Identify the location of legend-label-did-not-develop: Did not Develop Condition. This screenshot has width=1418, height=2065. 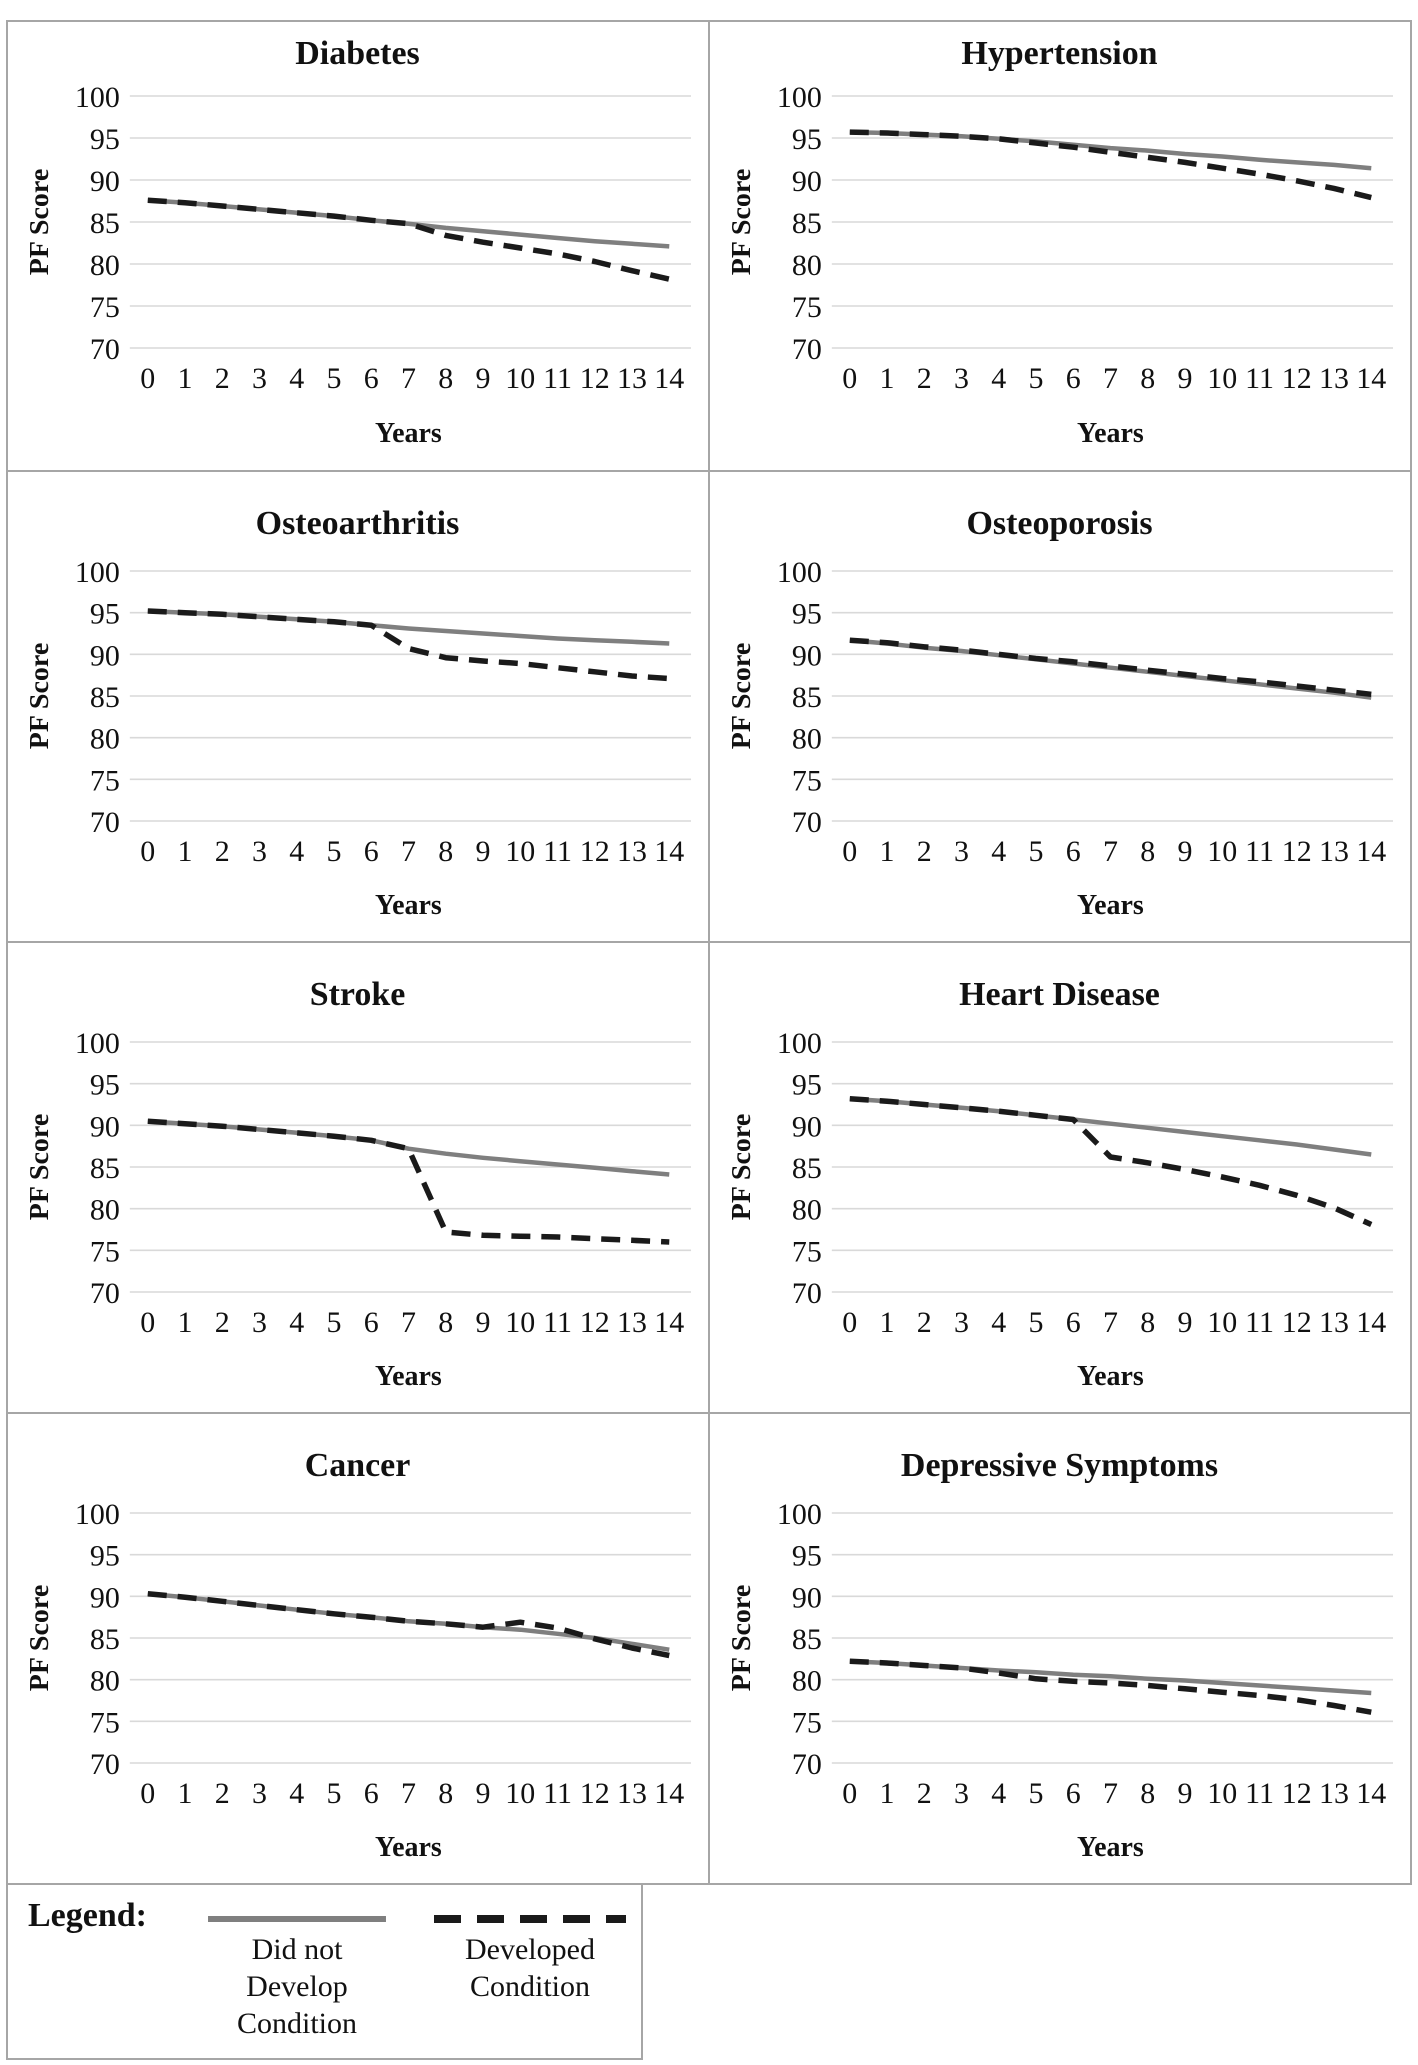
(296, 1986).